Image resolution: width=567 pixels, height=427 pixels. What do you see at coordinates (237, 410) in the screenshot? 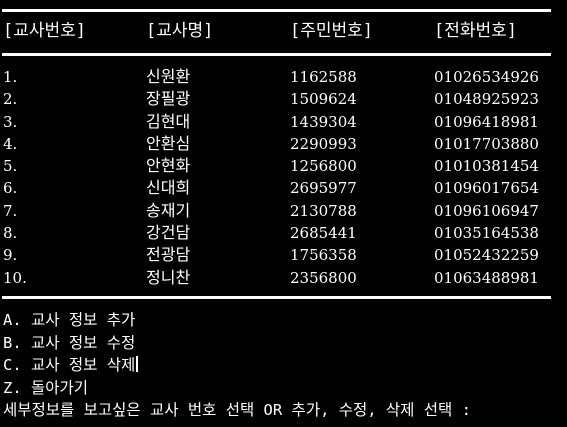
I see `input-prompt: 세부정보를 보고싶은 교사 번호 선택 OR 추가, 수정, 삭제 선택 :` at bounding box center [237, 410].